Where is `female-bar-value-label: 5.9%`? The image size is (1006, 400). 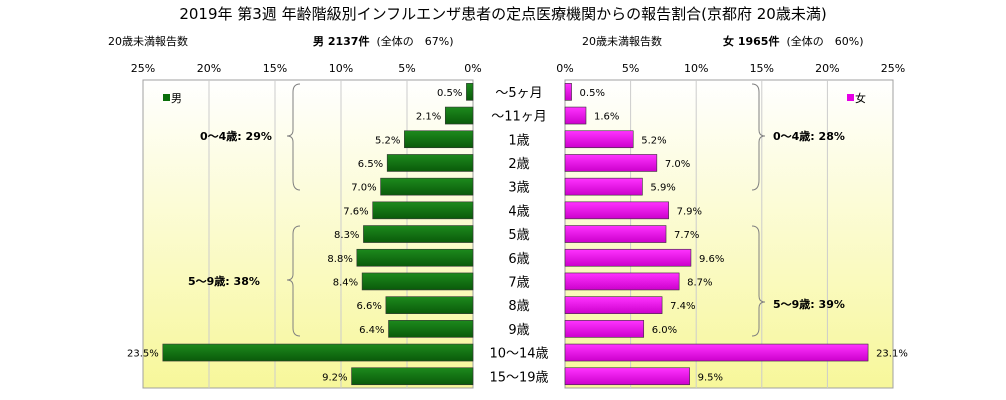
female-bar-value-label: 5.9% is located at coordinates (662, 188).